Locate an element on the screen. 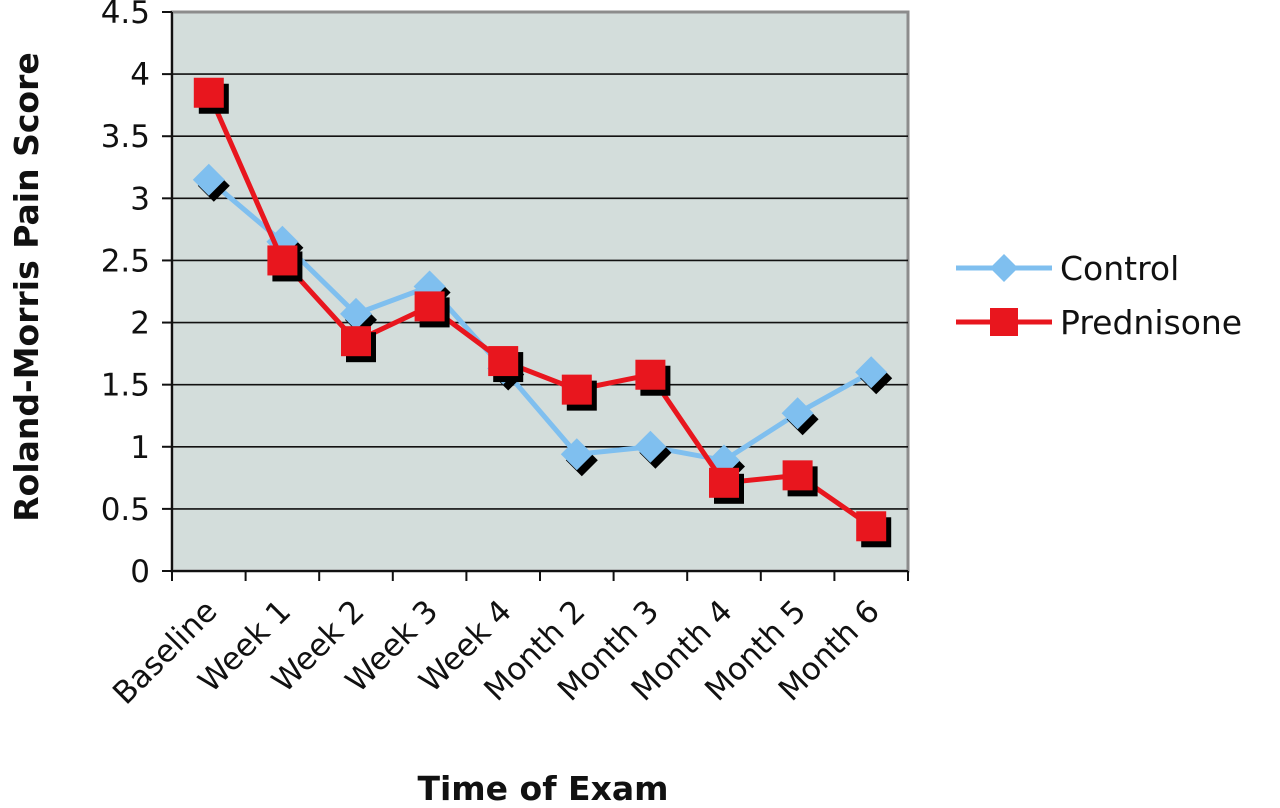 The width and height of the screenshot is (1280, 808). y-tick-label: 3.5 is located at coordinates (125, 137).